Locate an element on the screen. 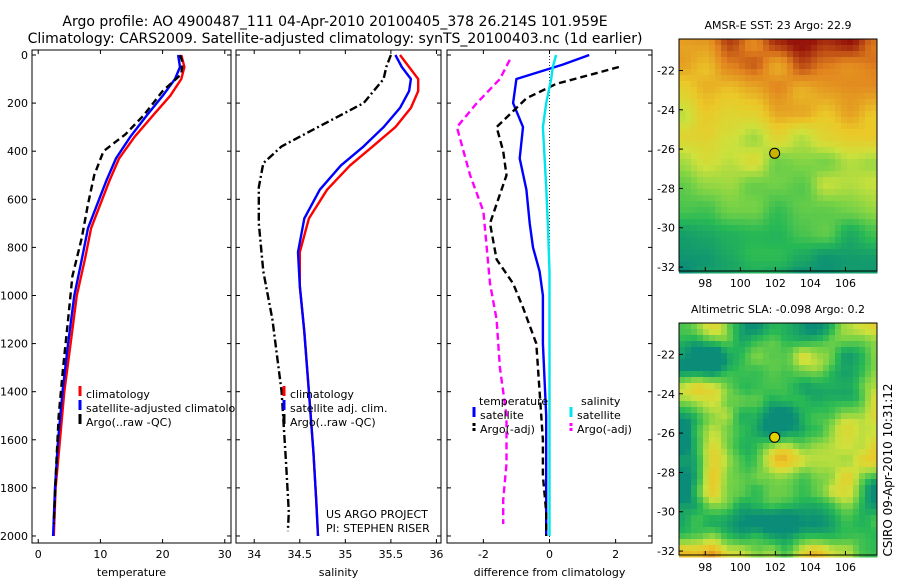 The width and height of the screenshot is (900, 580). legend-group-title: salinity is located at coordinates (601, 401).